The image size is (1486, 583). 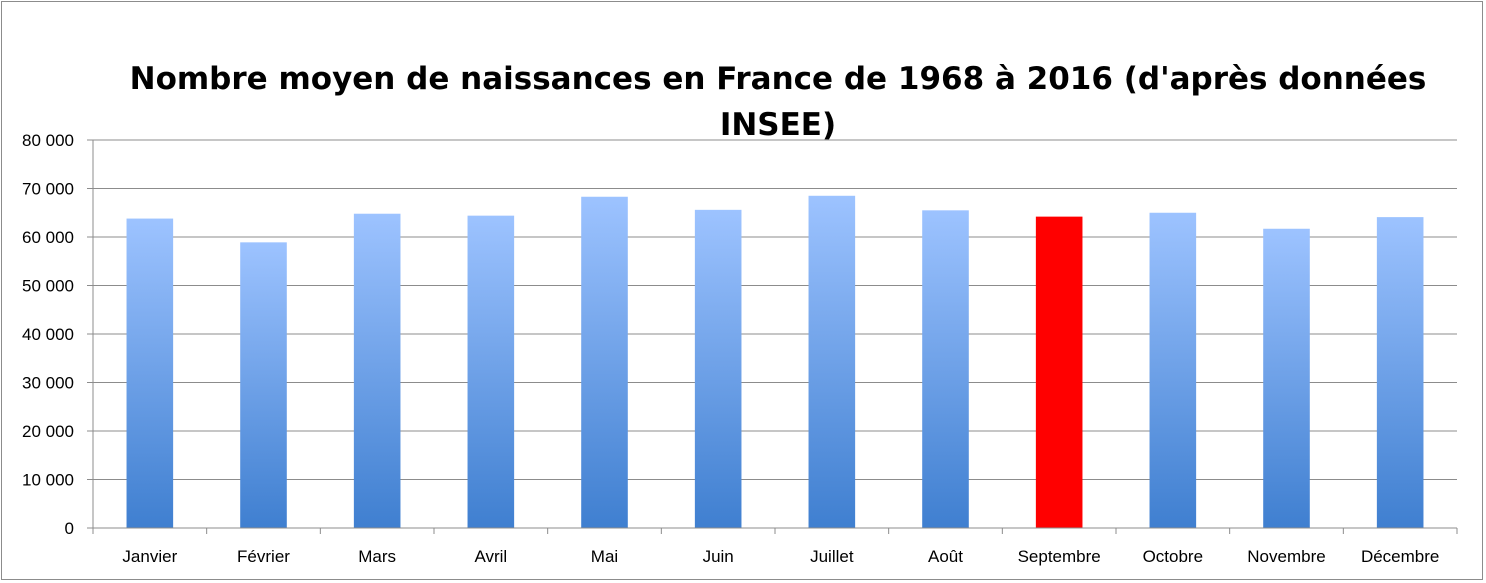 I want to click on y-tick-label: 40 000, so click(x=48, y=334).